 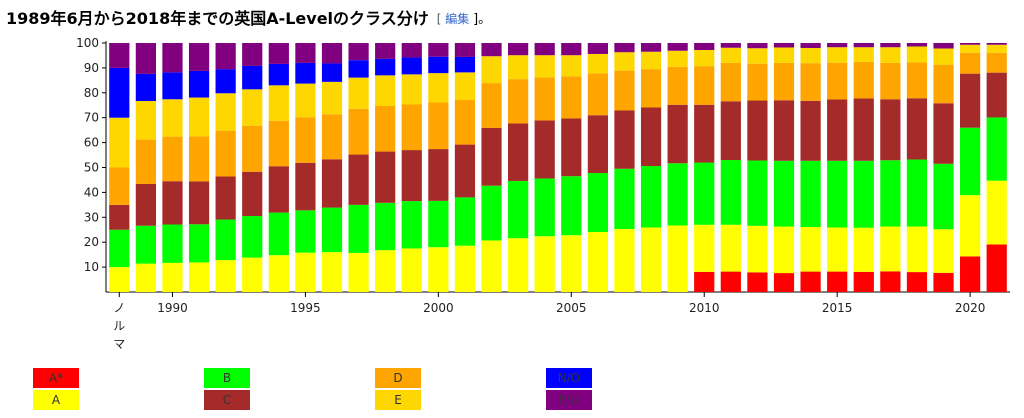 What do you see at coordinates (398, 400) in the screenshot?
I see `legend-item: E` at bounding box center [398, 400].